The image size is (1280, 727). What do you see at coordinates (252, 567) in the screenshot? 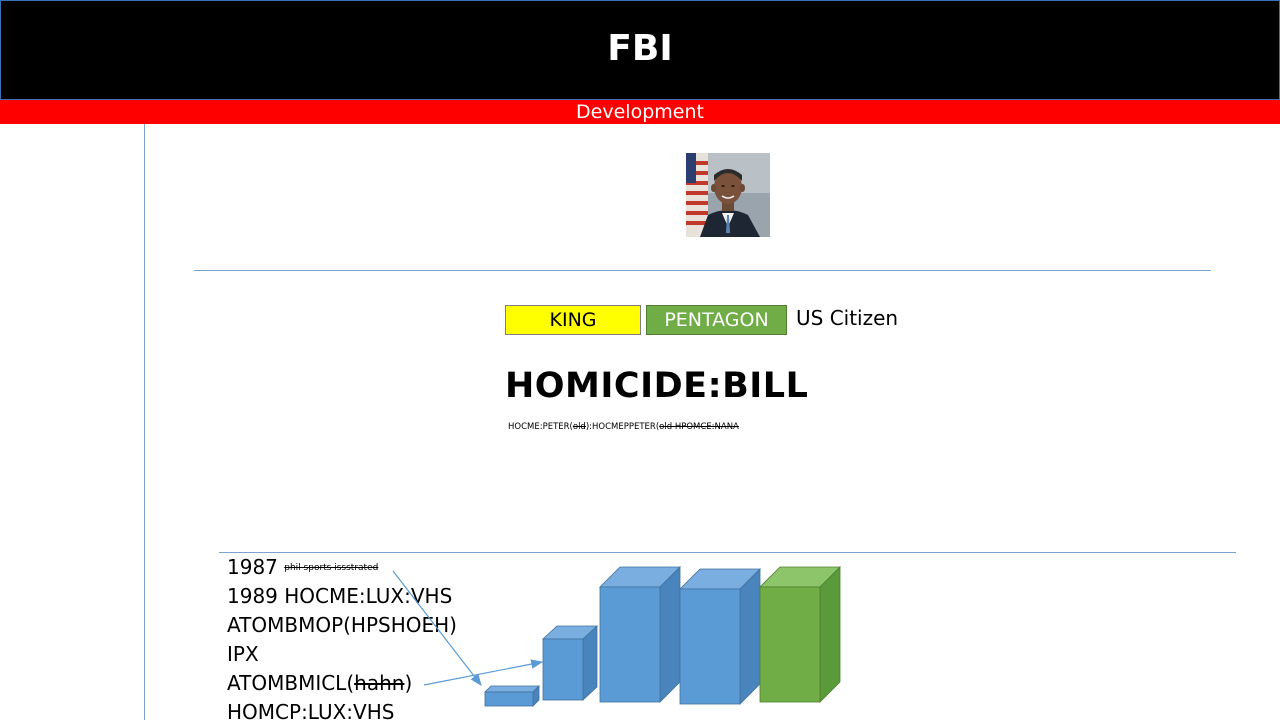
I see `timeline-year-1987: 1987` at bounding box center [252, 567].